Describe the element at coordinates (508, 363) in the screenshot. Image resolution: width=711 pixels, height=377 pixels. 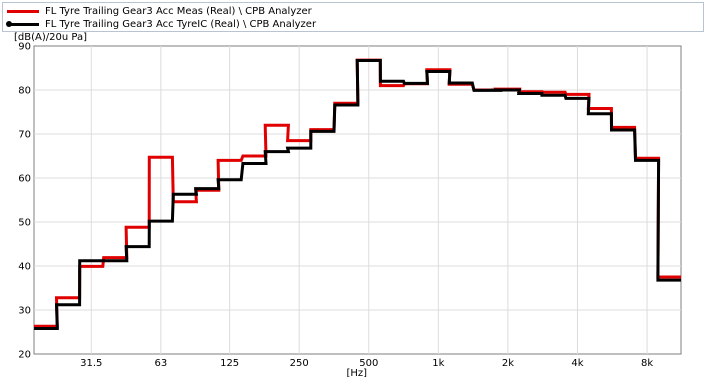
I see `x-tick-label: 2k` at that location.